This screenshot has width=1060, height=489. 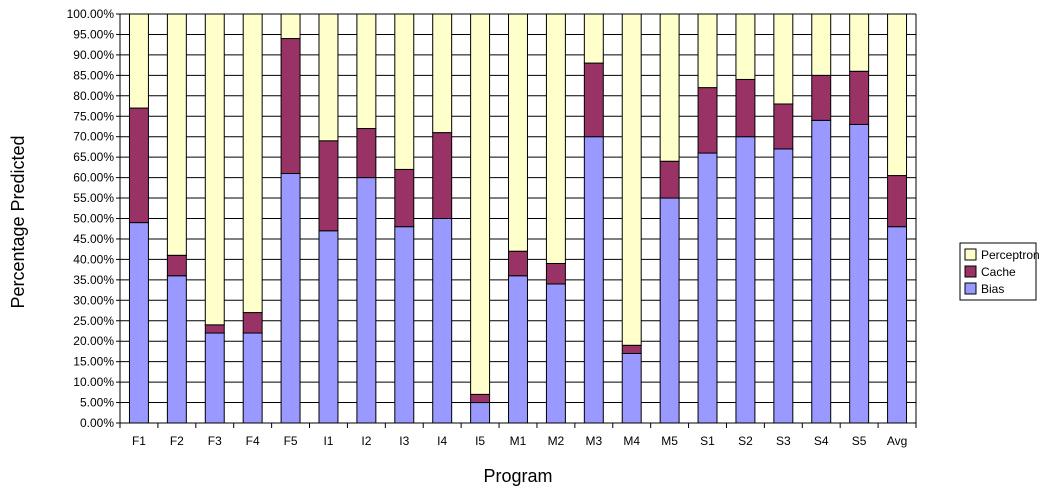 What do you see at coordinates (970, 271) in the screenshot?
I see `legend-swatch-cache` at bounding box center [970, 271].